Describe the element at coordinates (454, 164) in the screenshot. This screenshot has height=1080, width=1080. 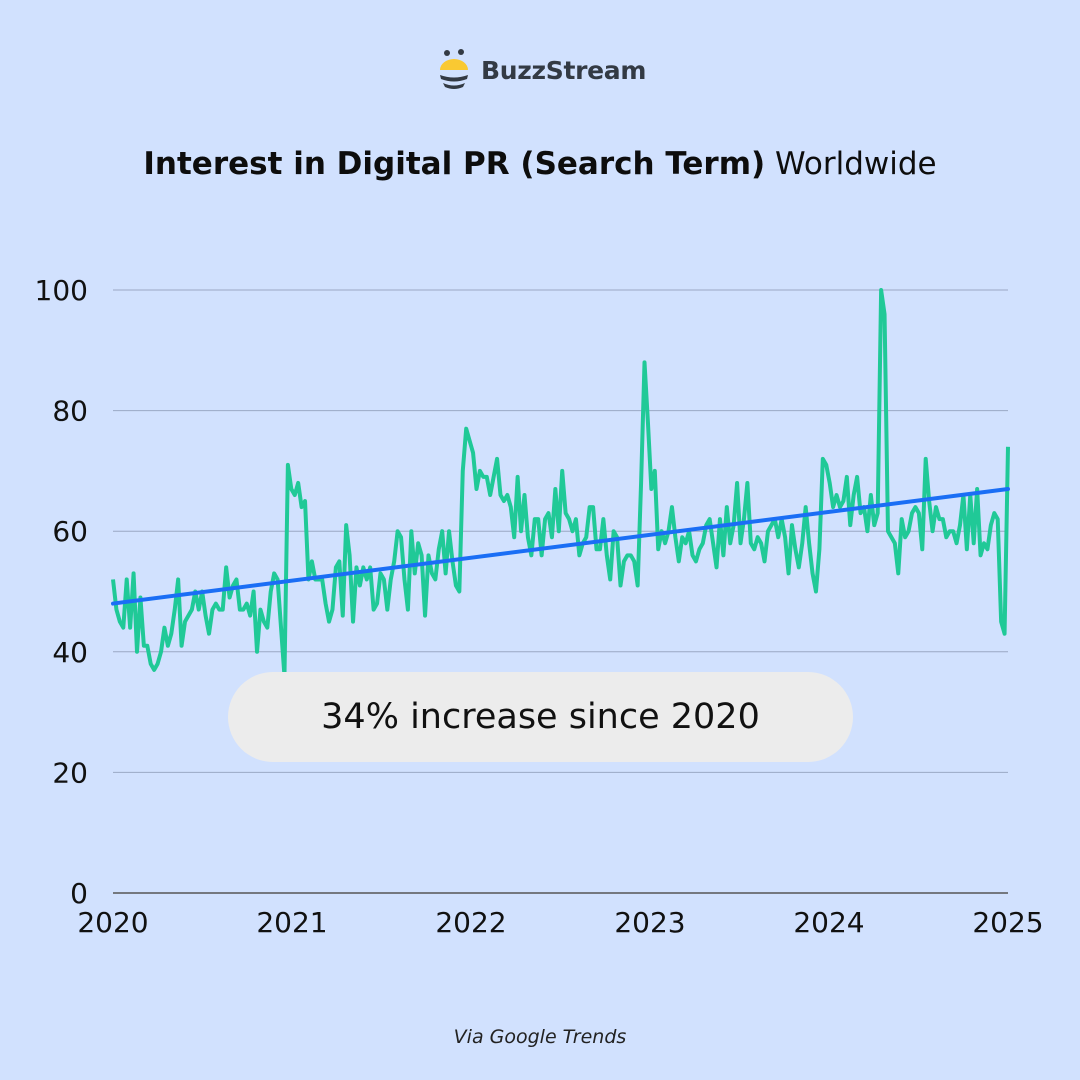
I see `title-bold: Interest in Digital PR (Search Term)` at that location.